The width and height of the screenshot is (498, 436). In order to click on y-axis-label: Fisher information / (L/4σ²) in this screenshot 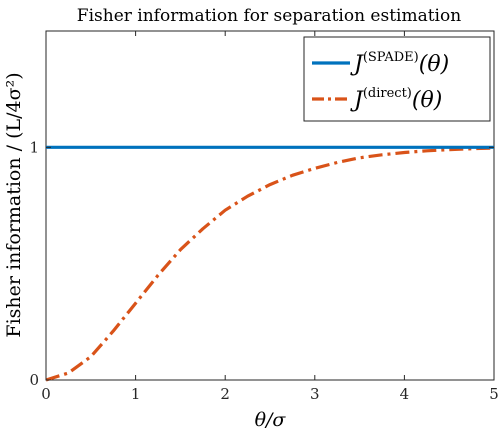, I will do `click(14, 204)`.